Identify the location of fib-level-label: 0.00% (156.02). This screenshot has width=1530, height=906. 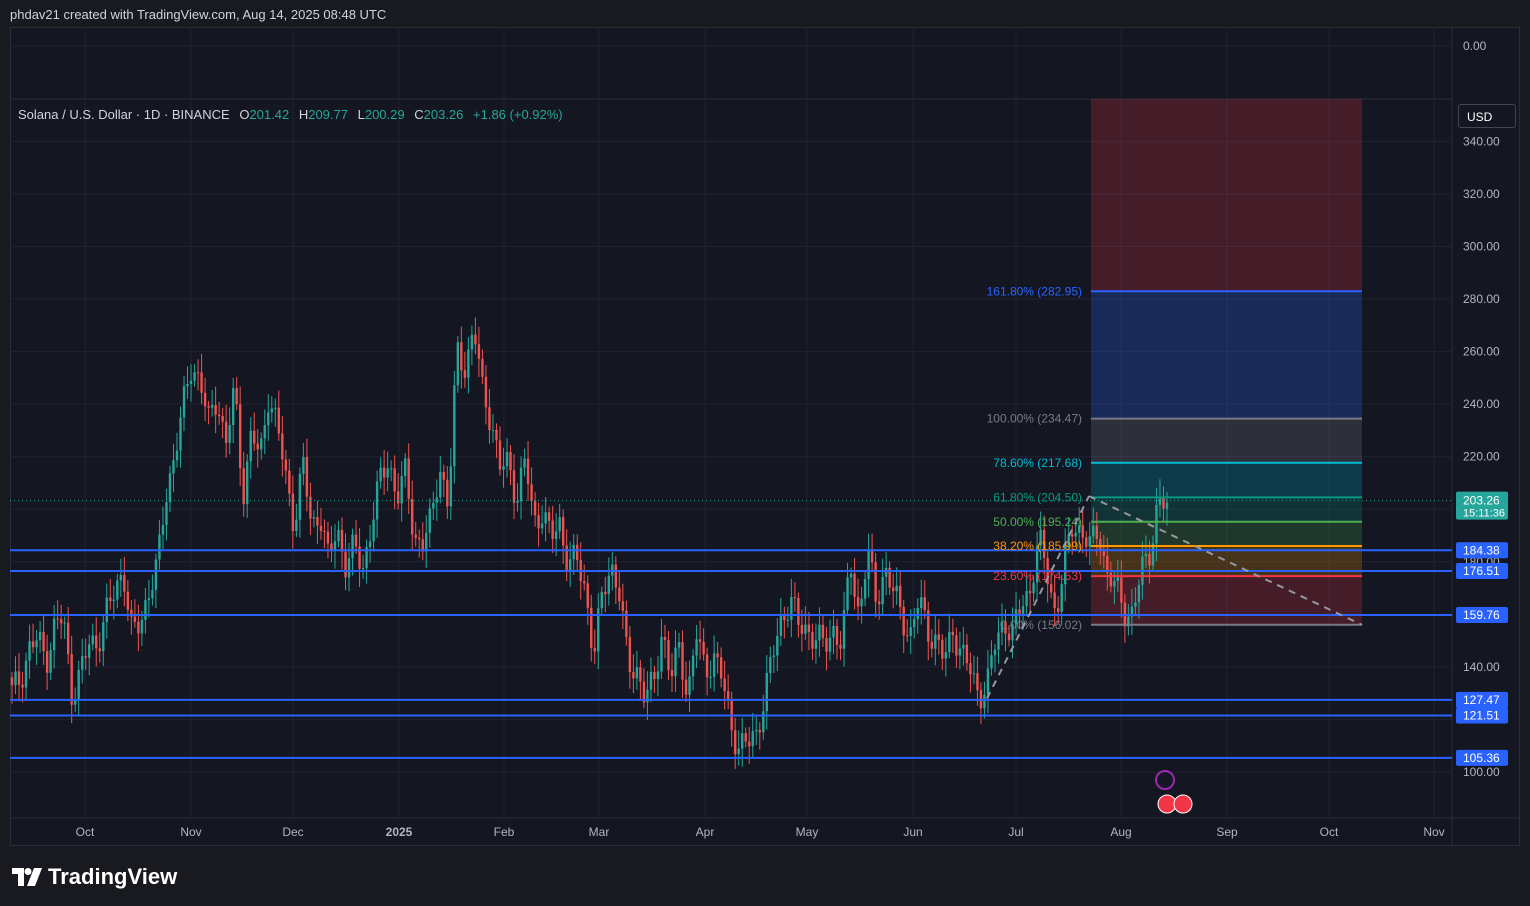
(1041, 625).